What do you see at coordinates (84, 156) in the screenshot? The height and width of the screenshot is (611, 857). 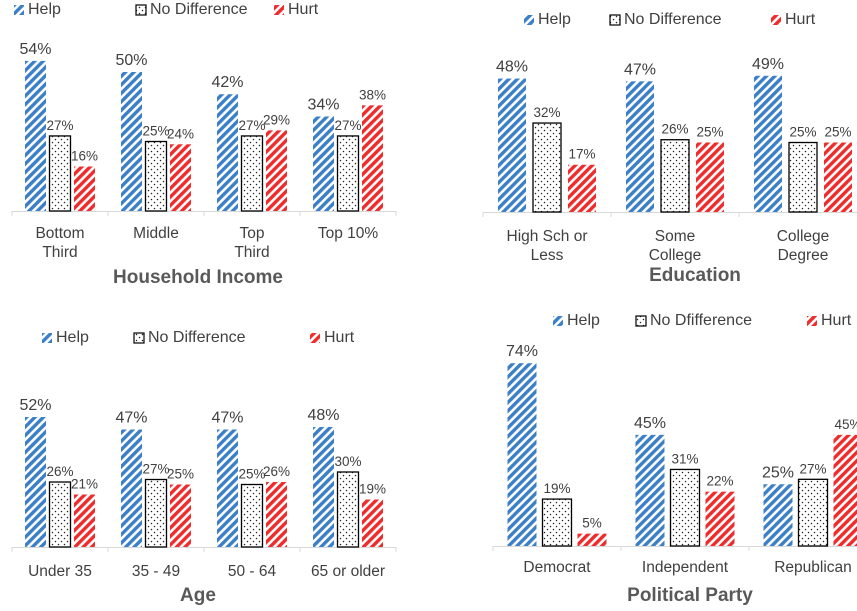 I see `data-label: 16%` at bounding box center [84, 156].